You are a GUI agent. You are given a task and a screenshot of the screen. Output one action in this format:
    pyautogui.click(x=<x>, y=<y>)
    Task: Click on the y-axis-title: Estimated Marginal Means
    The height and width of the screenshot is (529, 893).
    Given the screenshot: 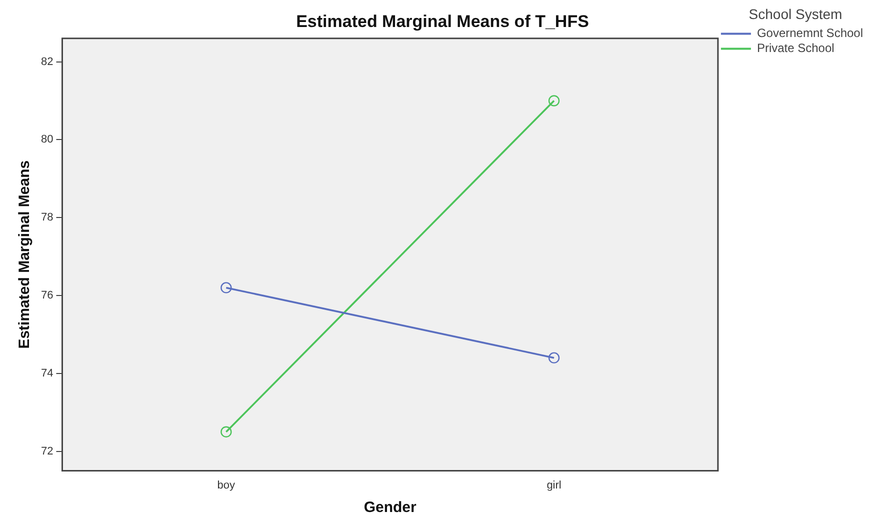 What is the action you would take?
    pyautogui.click(x=25, y=254)
    